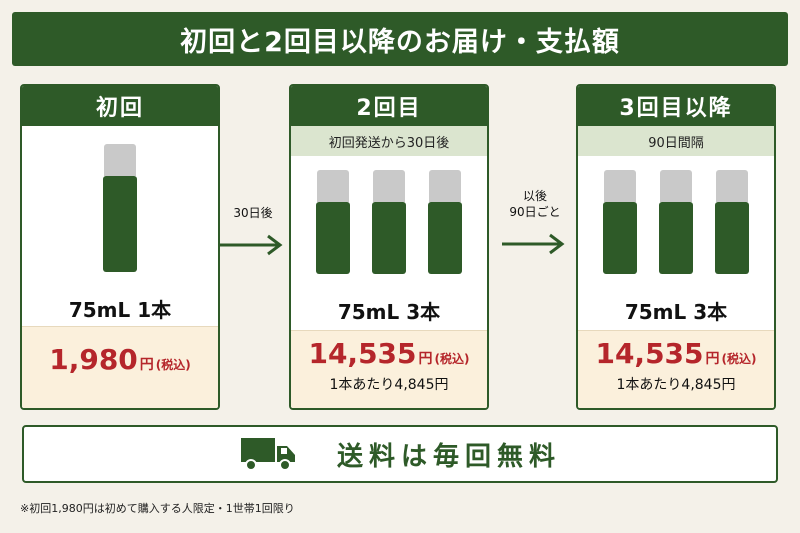 The height and width of the screenshot is (533, 800). Describe the element at coordinates (676, 106) in the screenshot. I see `card-heading: 3回目以降` at that location.